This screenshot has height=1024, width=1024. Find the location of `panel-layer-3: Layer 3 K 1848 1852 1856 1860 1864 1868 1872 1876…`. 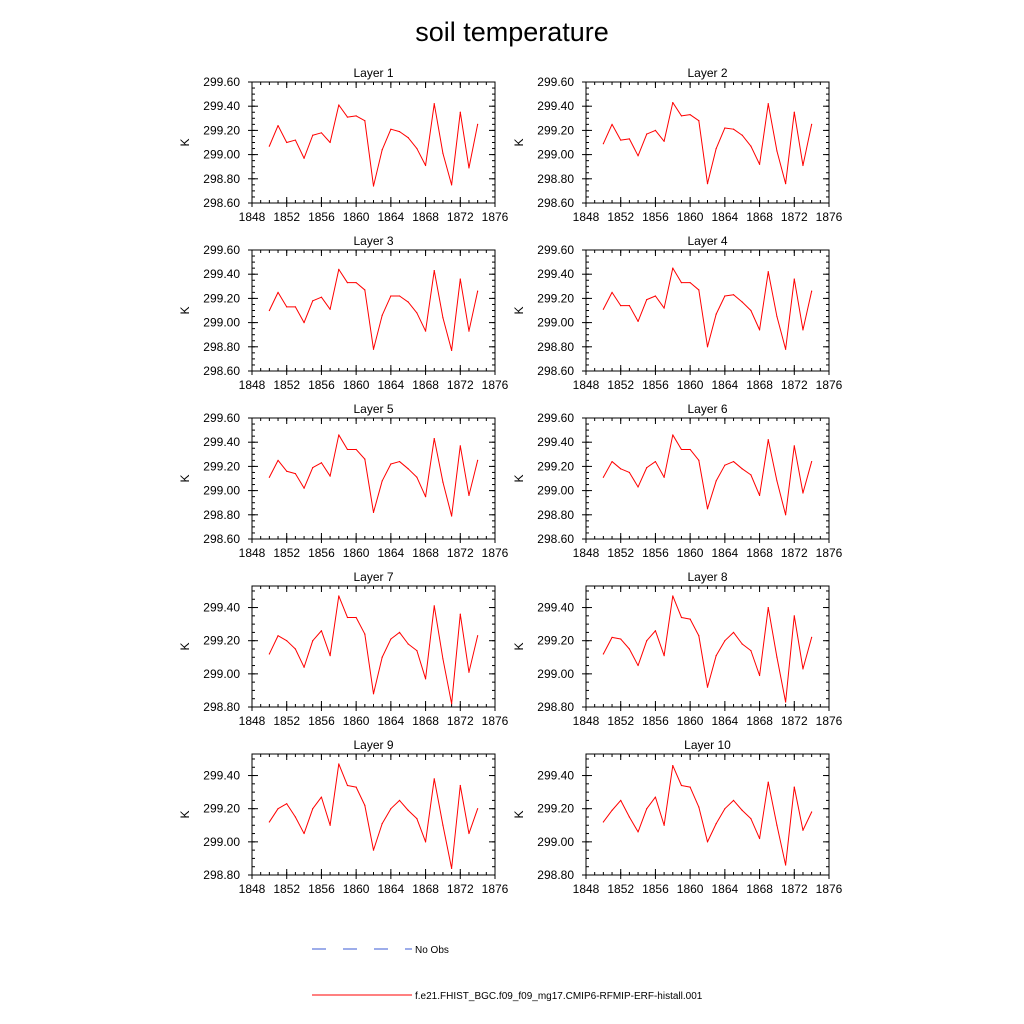

panel-layer-3: Layer 3 K 1848 1852 1856 1860 1864 1868 1872 1876… is located at coordinates (343, 313).